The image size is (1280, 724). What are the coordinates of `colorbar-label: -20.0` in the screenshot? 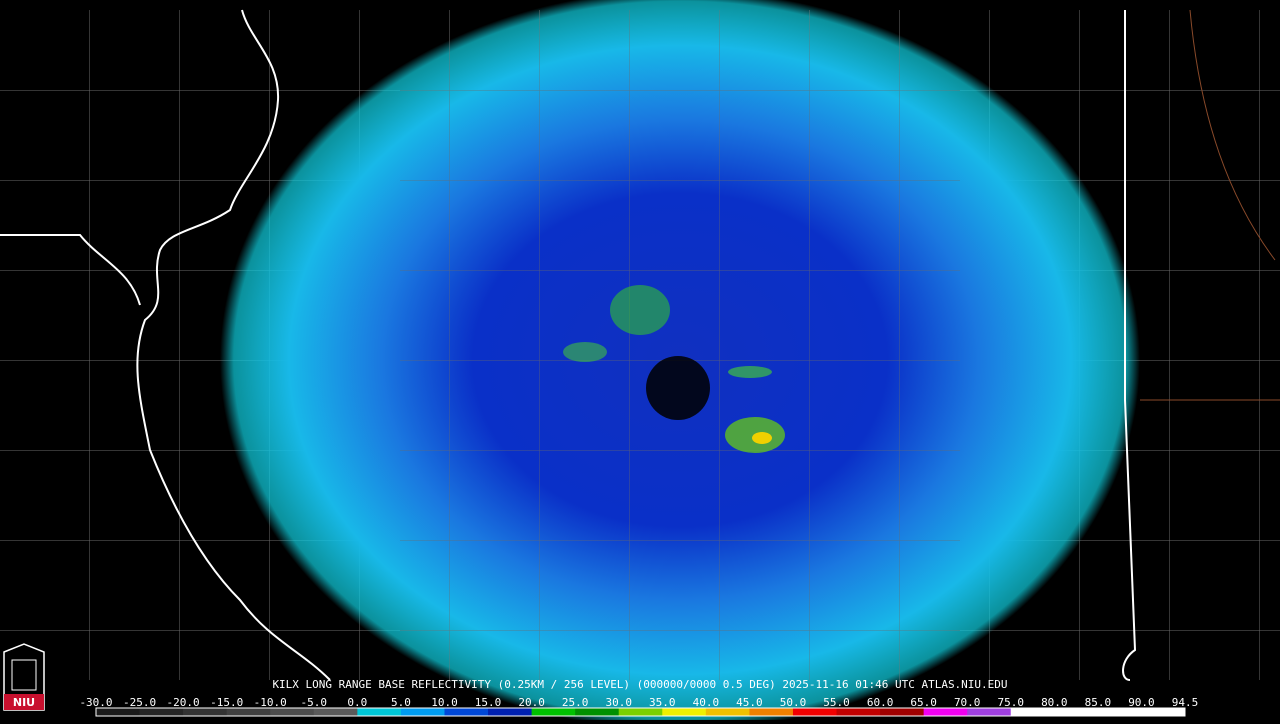 It's located at (183, 702).